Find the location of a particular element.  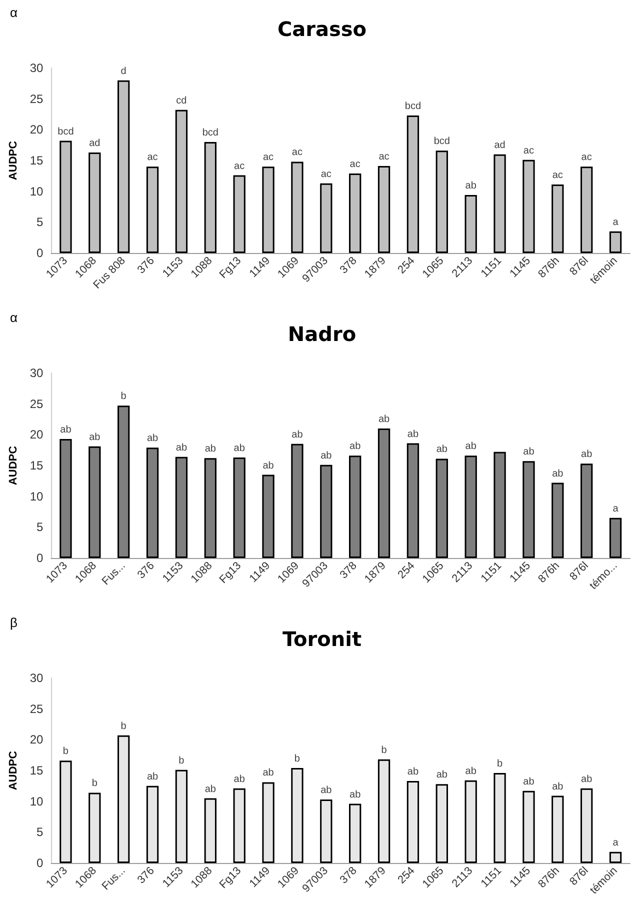

chart-title: Toronit is located at coordinates (322, 639).